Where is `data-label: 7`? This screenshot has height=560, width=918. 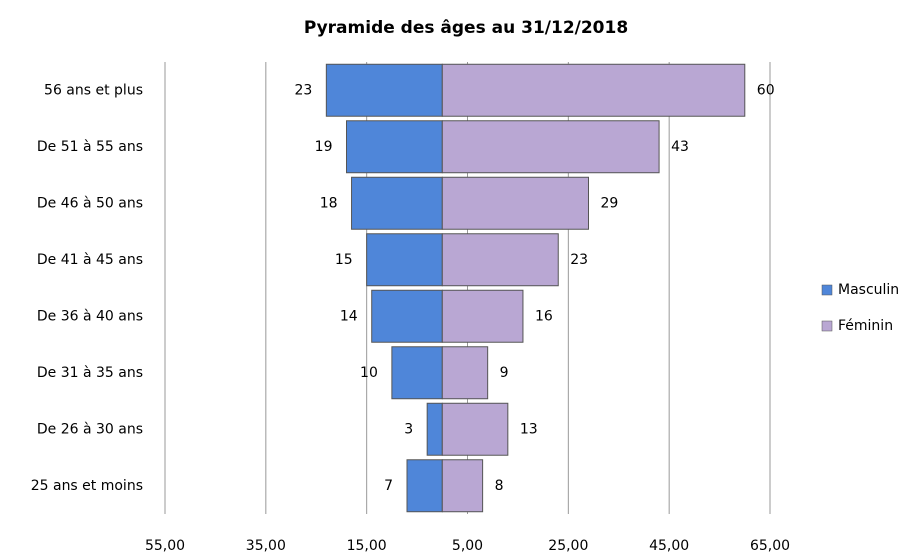 data-label: 7 is located at coordinates (388, 486).